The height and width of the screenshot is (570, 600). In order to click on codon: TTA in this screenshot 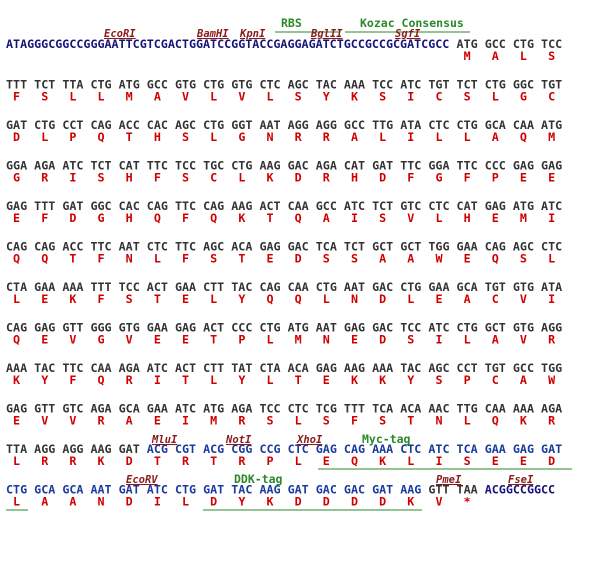, I will do `click(72, 85)`.